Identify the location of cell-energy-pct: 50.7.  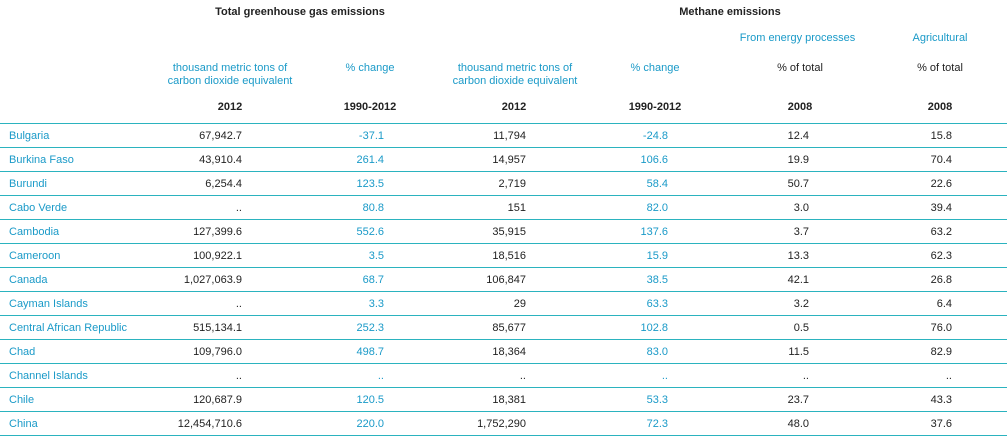
(798, 184).